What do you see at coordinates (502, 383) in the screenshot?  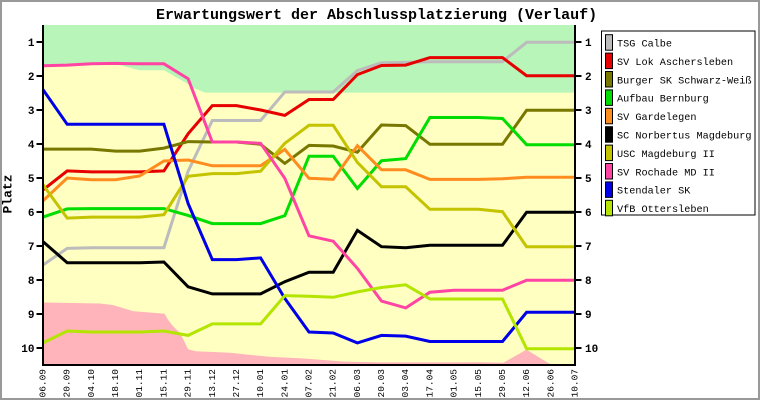 I see `svg-text: 29.05` at bounding box center [502, 383].